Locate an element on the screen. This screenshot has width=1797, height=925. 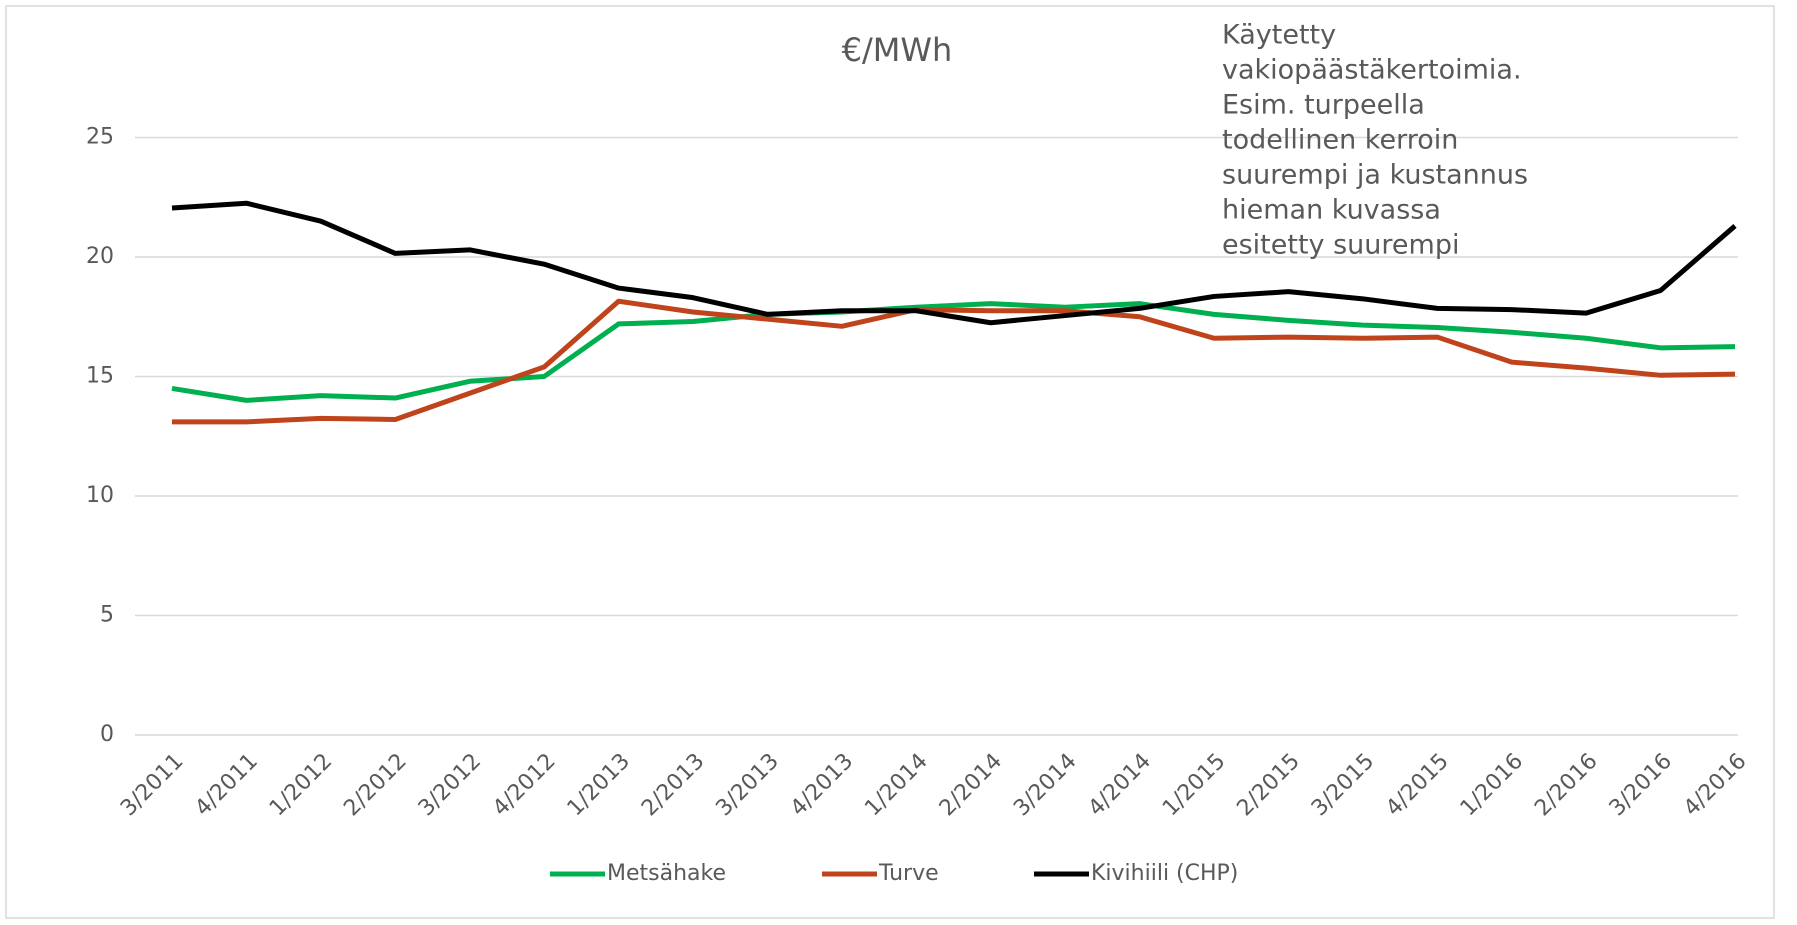
annotation: todellinen kerroin is located at coordinates (1340, 140).